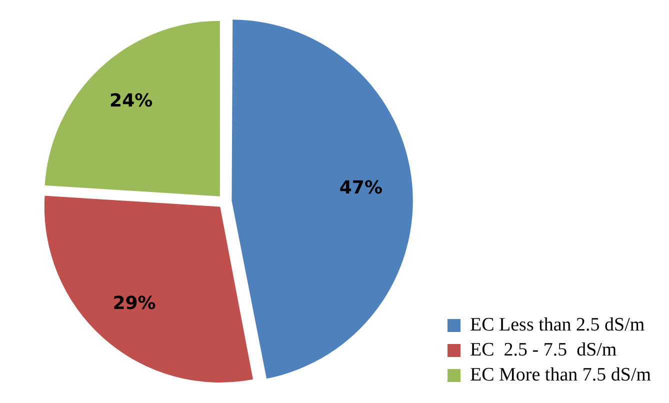  I want to click on legend-label: EC Less than 2.5 dS/m, so click(557, 325).